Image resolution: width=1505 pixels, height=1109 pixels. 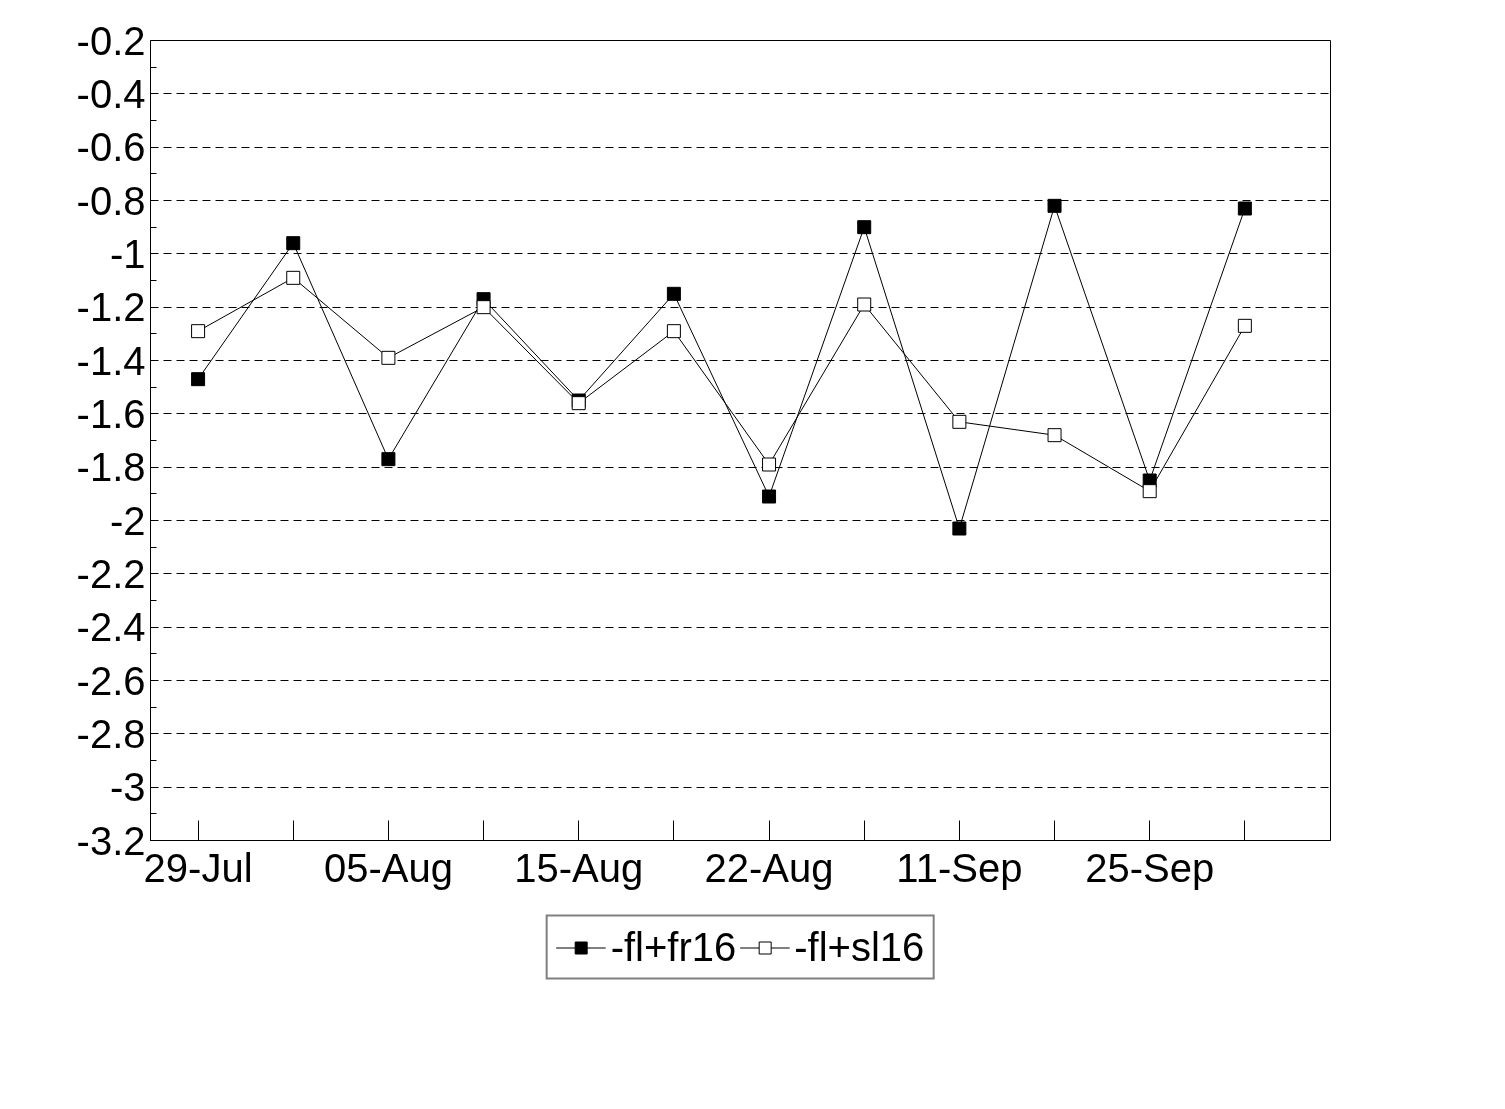 I want to click on y-tick-label: -0.6, so click(x=111, y=147).